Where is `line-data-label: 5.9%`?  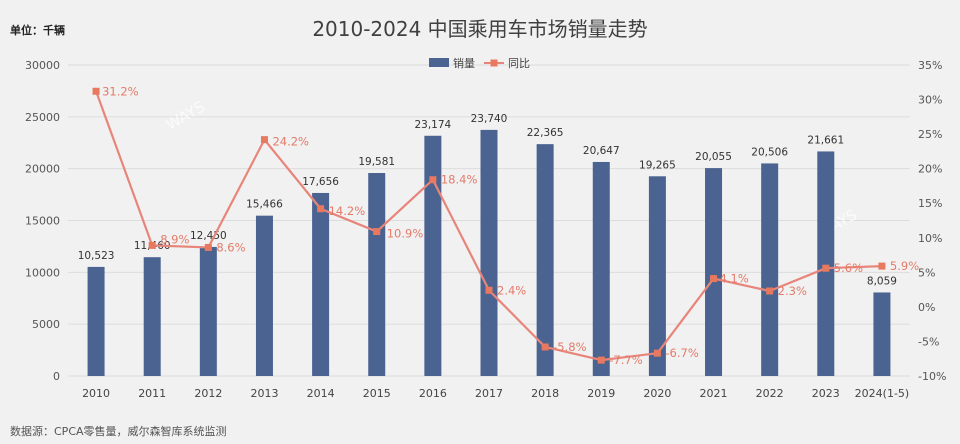
line-data-label: 5.9% is located at coordinates (904, 266).